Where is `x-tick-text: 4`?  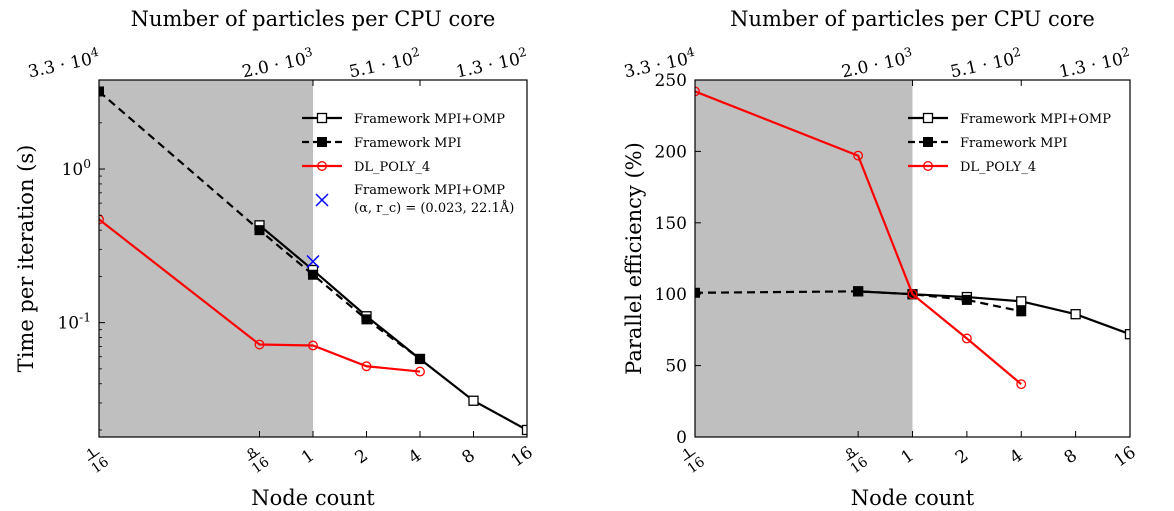
x-tick-text: 4 is located at coordinates (415, 457).